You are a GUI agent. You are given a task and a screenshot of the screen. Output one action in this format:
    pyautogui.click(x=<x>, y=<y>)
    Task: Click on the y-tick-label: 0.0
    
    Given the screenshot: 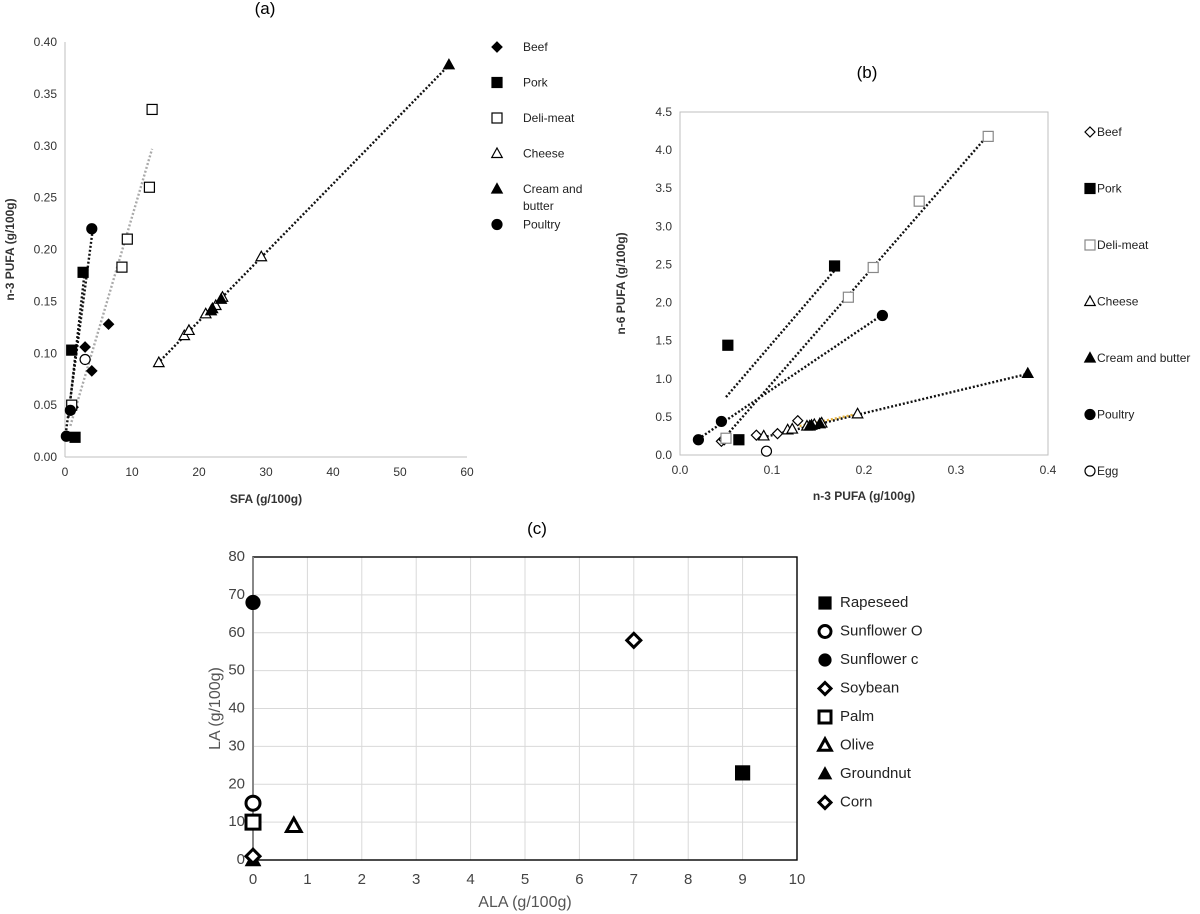 What is the action you would take?
    pyautogui.click(x=663, y=455)
    